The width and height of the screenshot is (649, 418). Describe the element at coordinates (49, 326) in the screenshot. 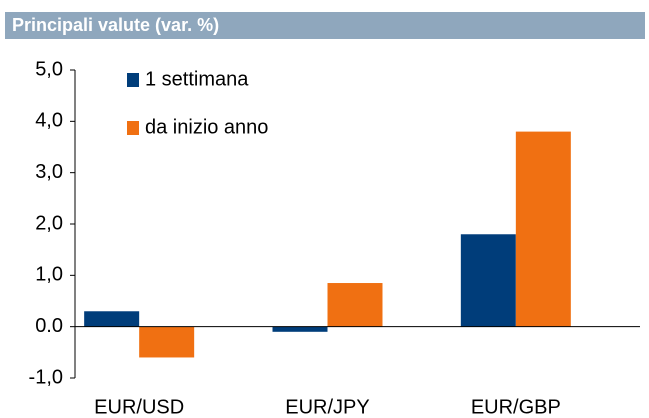

I see `y-tick-label: 0.0` at that location.